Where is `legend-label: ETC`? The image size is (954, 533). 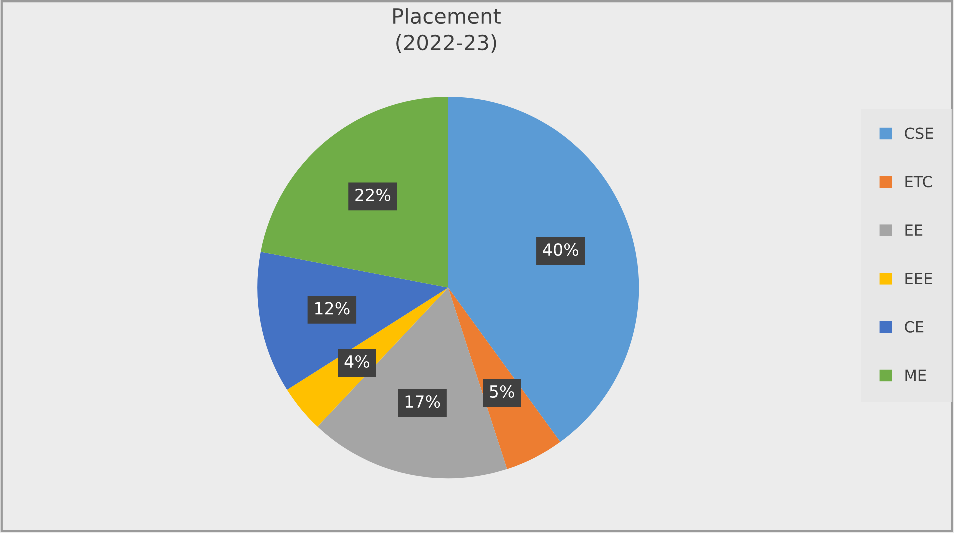
legend-label: ETC is located at coordinates (919, 182).